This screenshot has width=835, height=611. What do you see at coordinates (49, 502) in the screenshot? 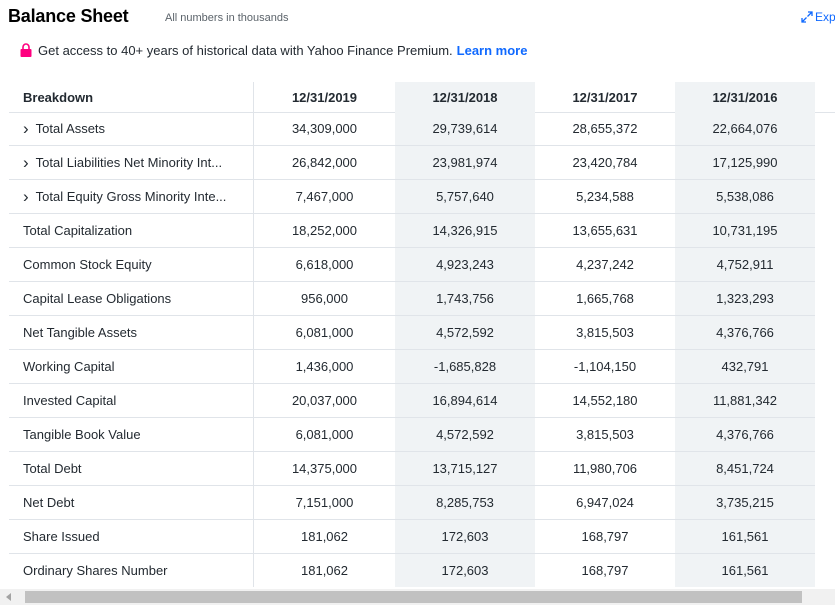
I see `row-label-text: Net Debt` at bounding box center [49, 502].